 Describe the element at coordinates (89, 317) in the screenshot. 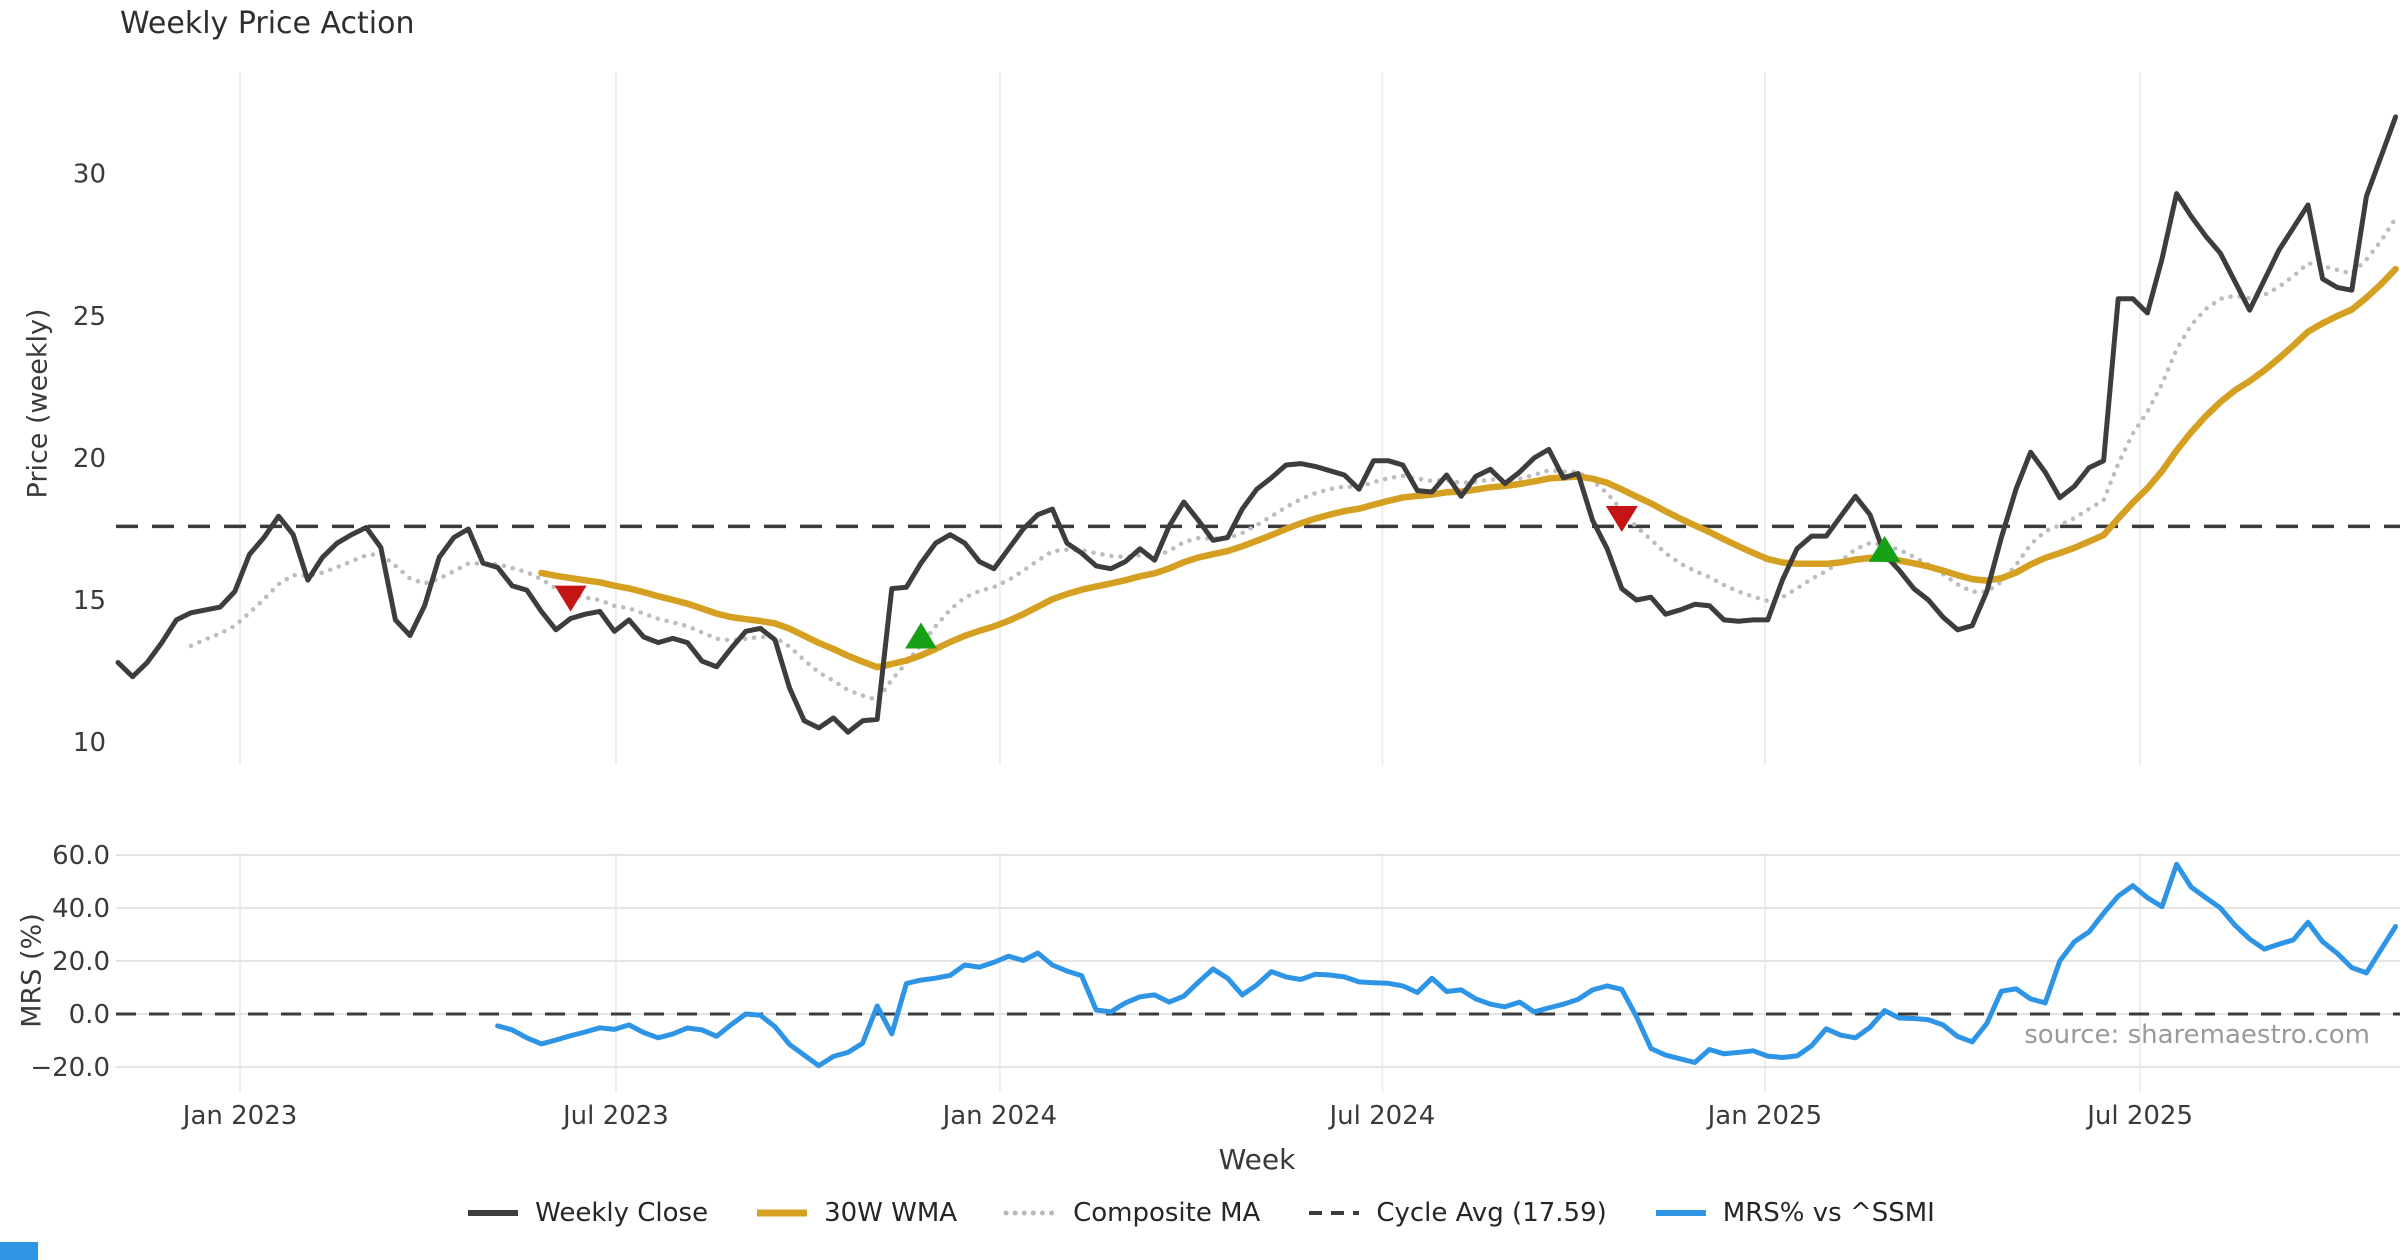

I see `price-ytick-label: 25` at that location.